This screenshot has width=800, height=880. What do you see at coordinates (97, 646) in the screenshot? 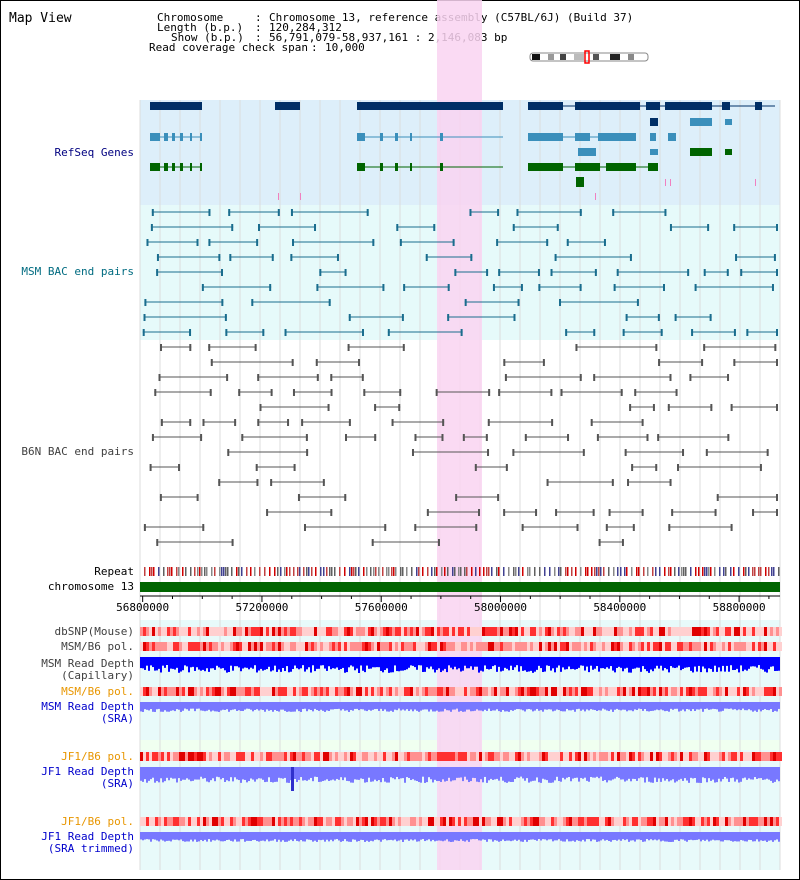
I see `track-label-msm-b6-pol: MSM/B6 pol.` at bounding box center [97, 646].